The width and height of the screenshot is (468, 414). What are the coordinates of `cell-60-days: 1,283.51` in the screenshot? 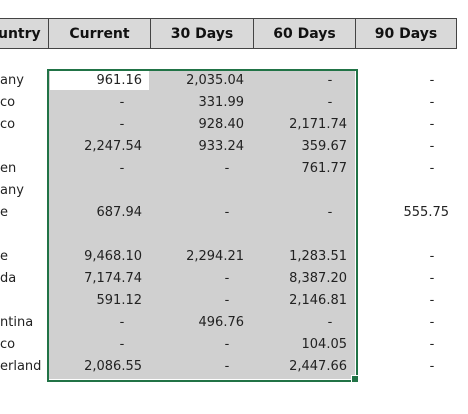 It's located at (318, 256).